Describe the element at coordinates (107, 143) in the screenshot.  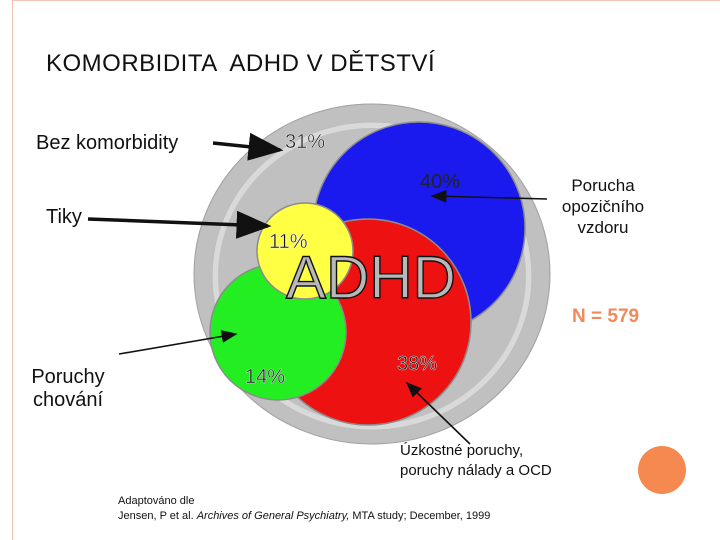
I see `label-no-comorbidity: Bez komorbidity` at that location.